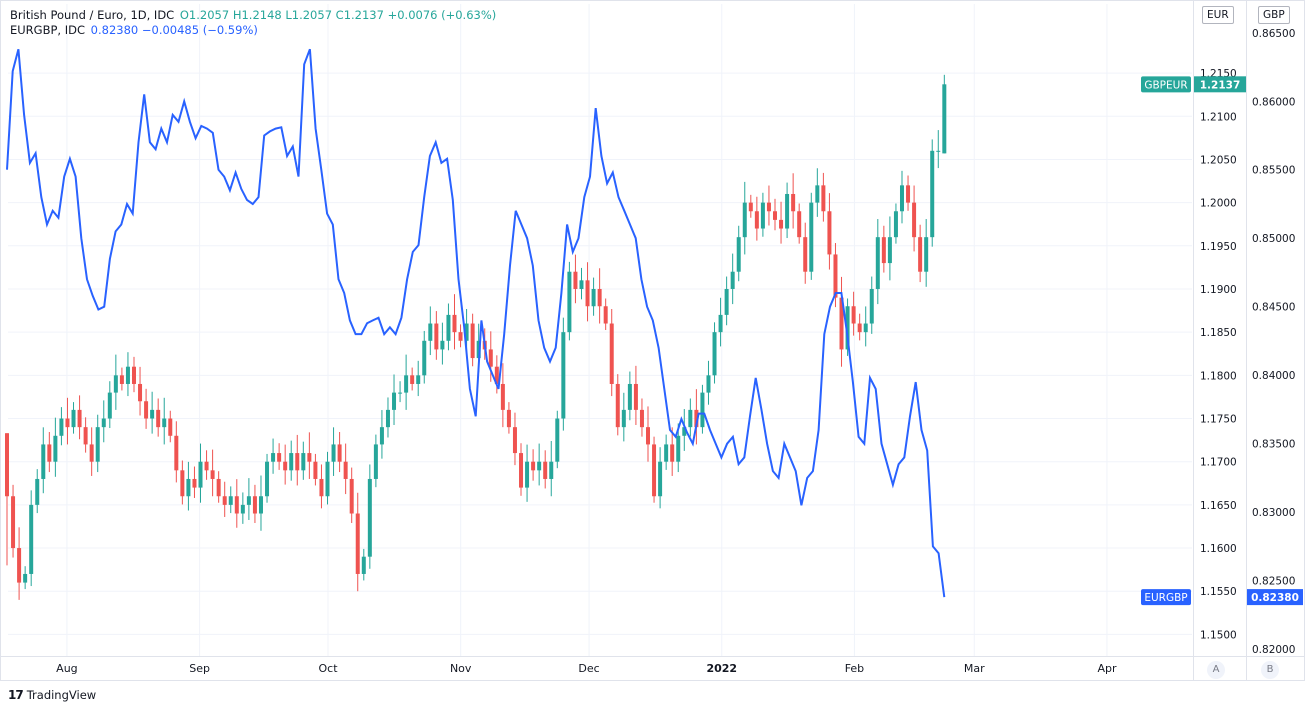  I want to click on auto-scale-button: A, so click(1216, 670).